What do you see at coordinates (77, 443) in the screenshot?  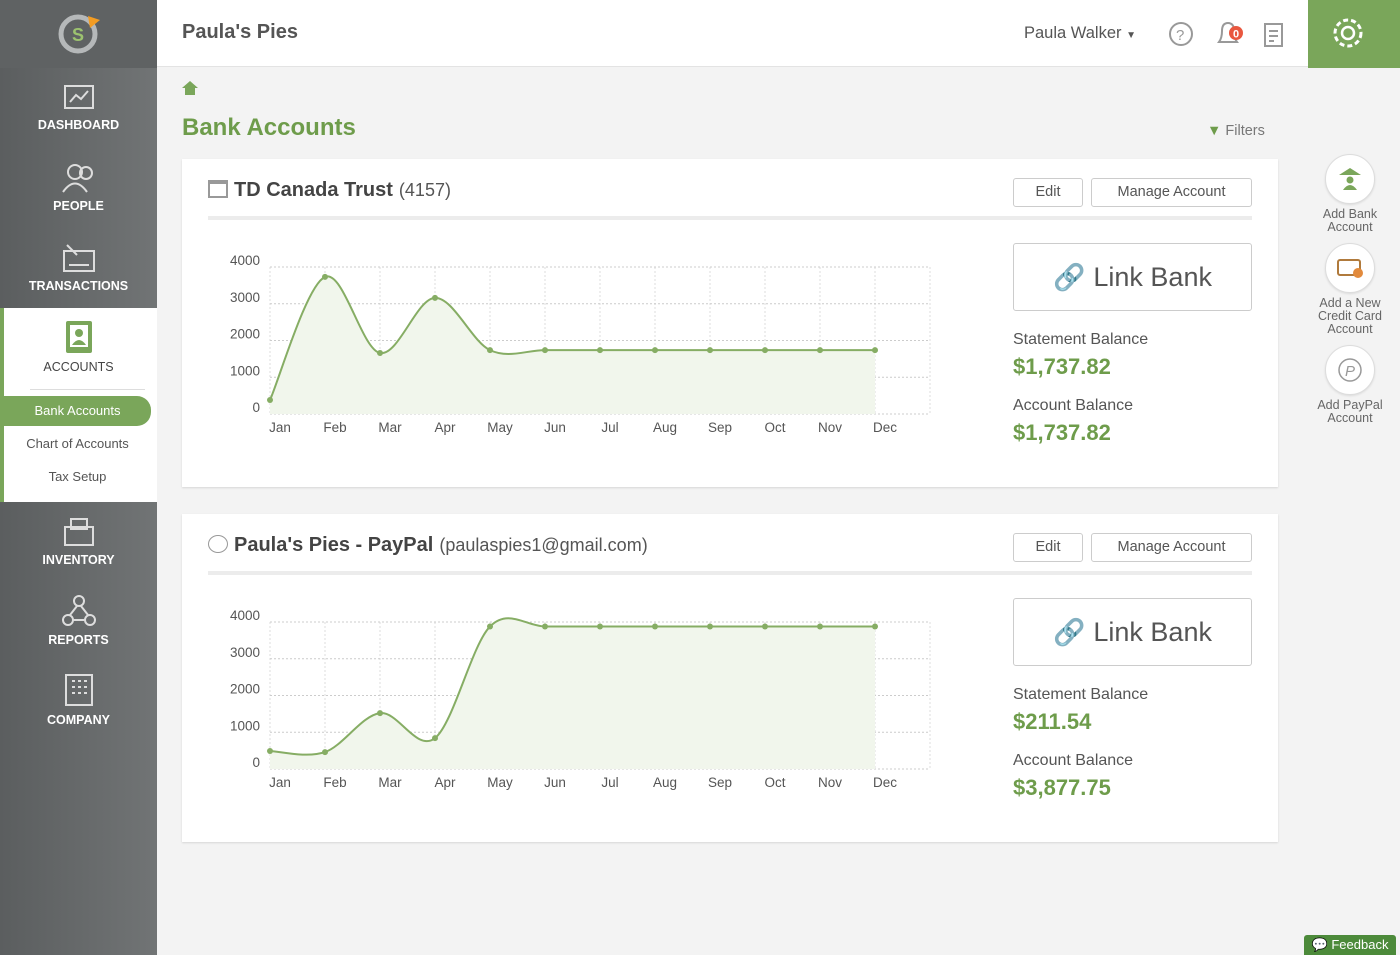 I see `subnav-chart-of-accounts: Chart of Accounts` at bounding box center [77, 443].